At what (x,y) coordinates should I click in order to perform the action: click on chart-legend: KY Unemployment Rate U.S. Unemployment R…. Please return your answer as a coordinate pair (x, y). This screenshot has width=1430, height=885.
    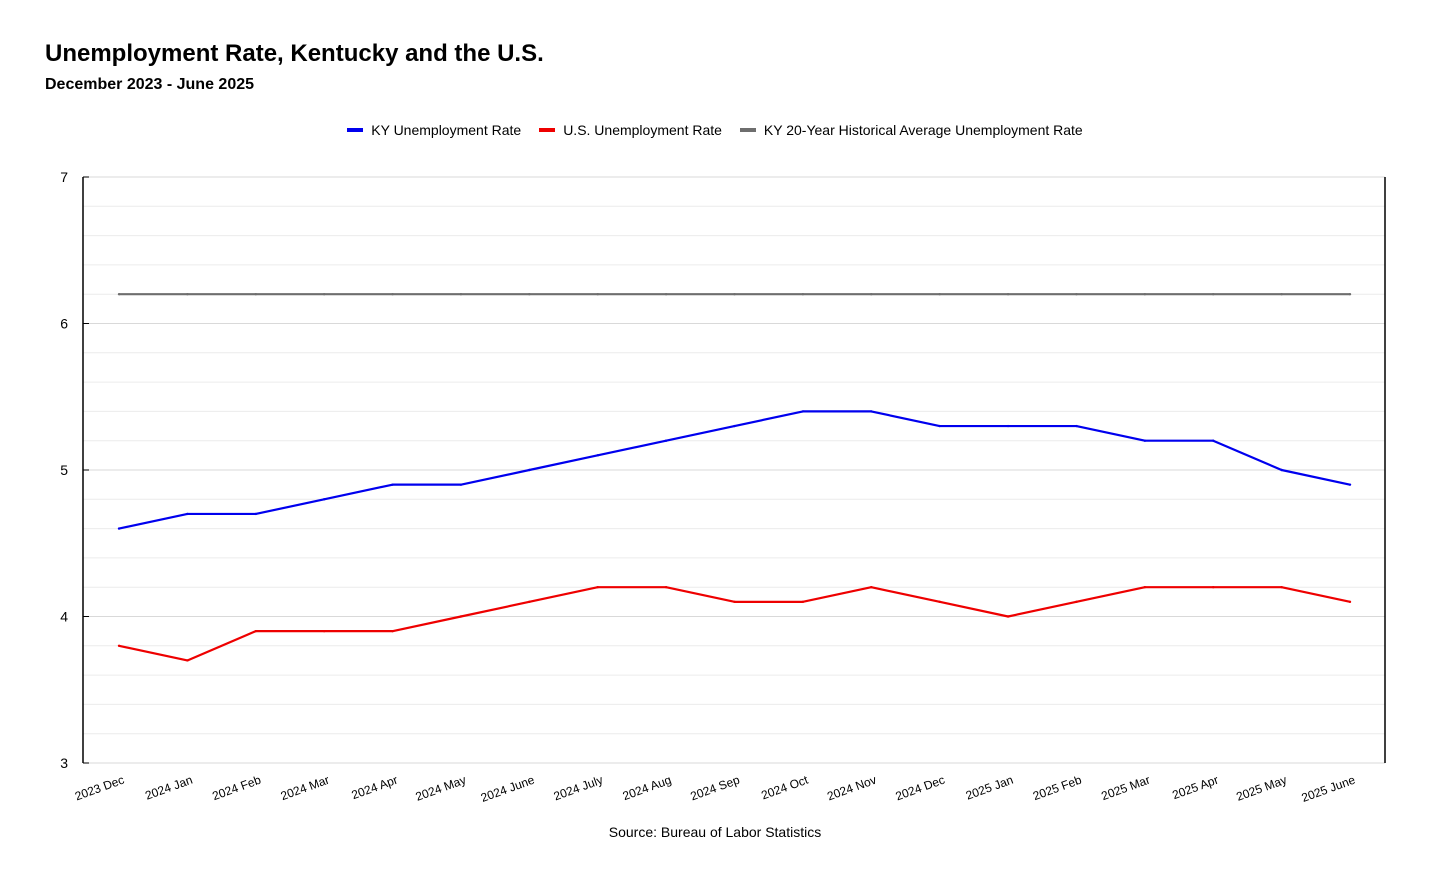
    Looking at the image, I should click on (715, 130).